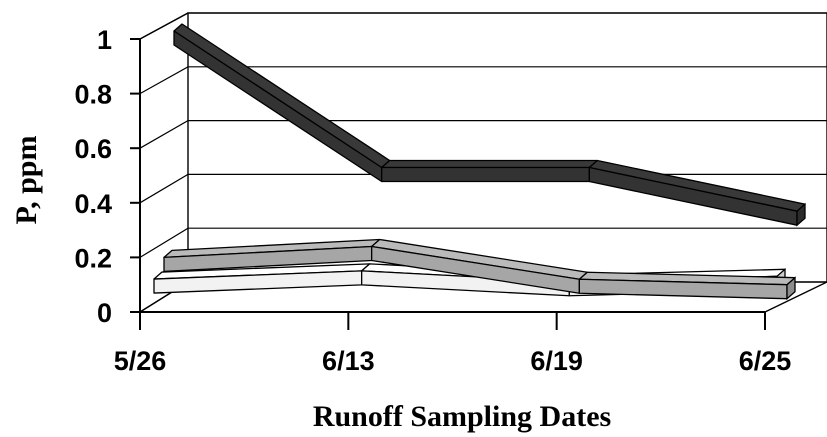 The image size is (827, 437). I want to click on y-tick-label: 0.2, so click(93, 258).